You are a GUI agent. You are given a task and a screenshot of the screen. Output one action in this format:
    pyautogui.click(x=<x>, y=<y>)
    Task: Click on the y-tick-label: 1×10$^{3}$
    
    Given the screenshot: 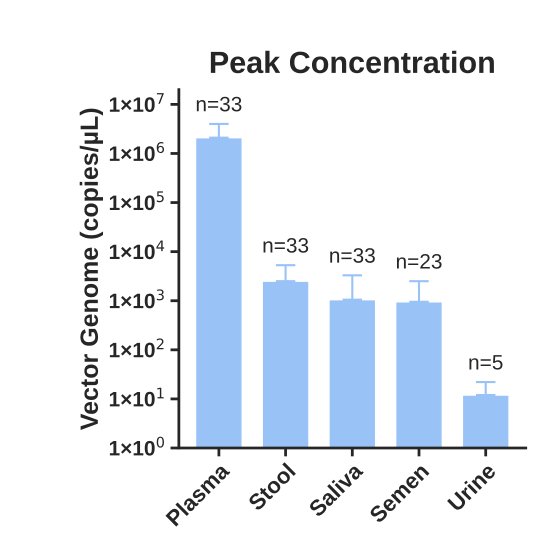 What is the action you would take?
    pyautogui.click(x=137, y=298)
    